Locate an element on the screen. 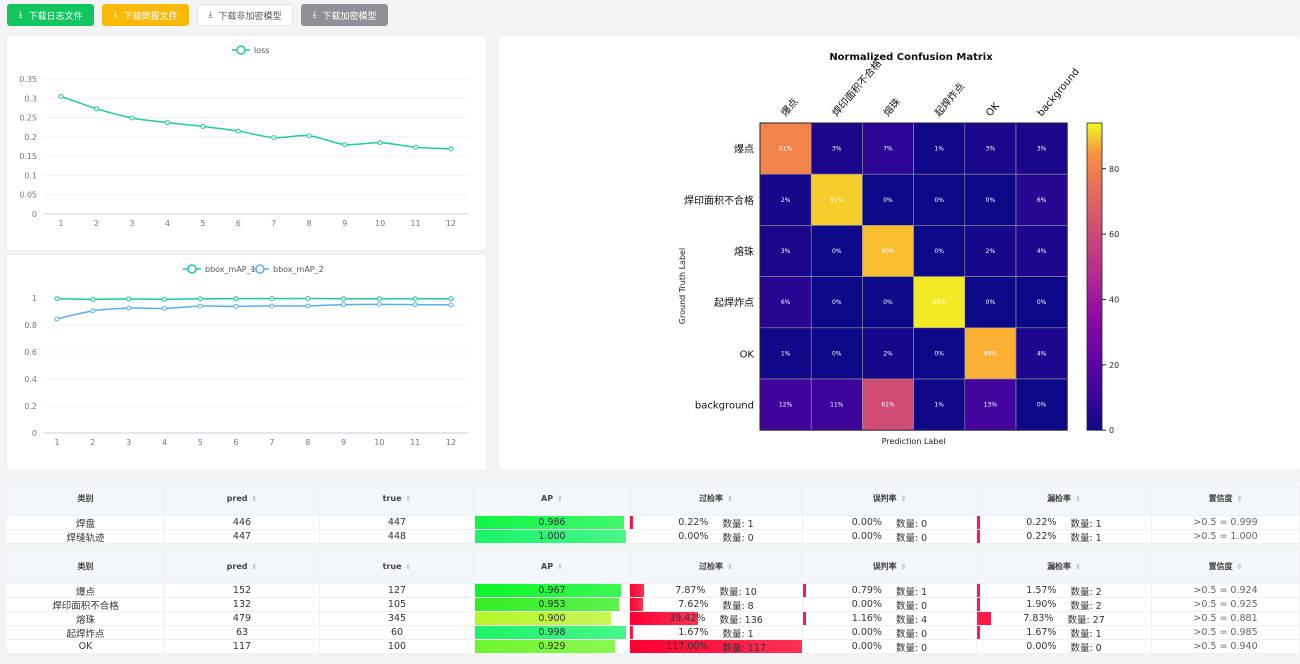 Image resolution: width=1300 pixels, height=664 pixels. button-label: 下载日志文件 is located at coordinates (55, 16).